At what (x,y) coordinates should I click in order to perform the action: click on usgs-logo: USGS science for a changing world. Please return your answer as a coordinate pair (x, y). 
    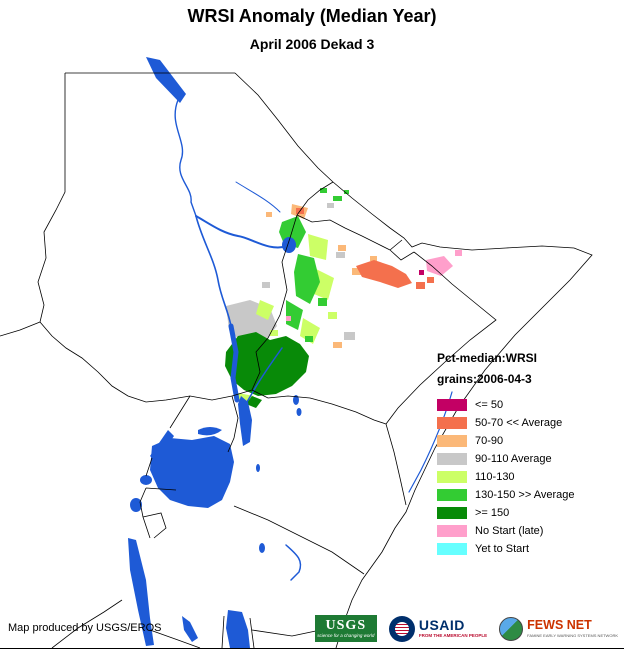
    Looking at the image, I should click on (345, 628).